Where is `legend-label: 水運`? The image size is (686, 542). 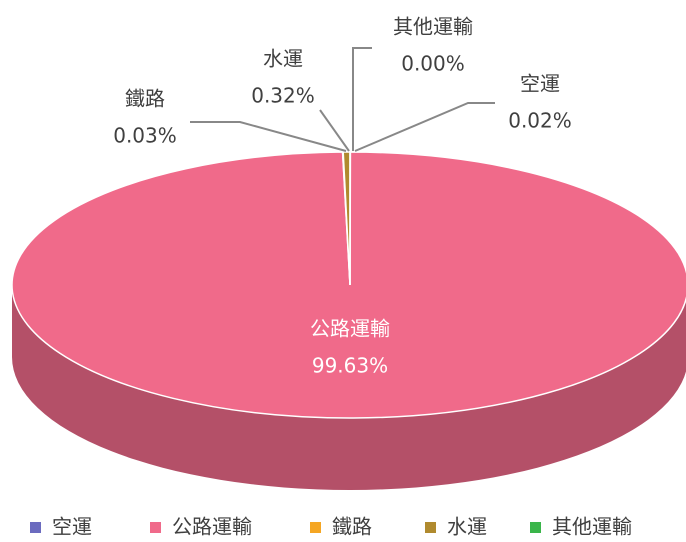 legend-label: 水運 is located at coordinates (467, 527).